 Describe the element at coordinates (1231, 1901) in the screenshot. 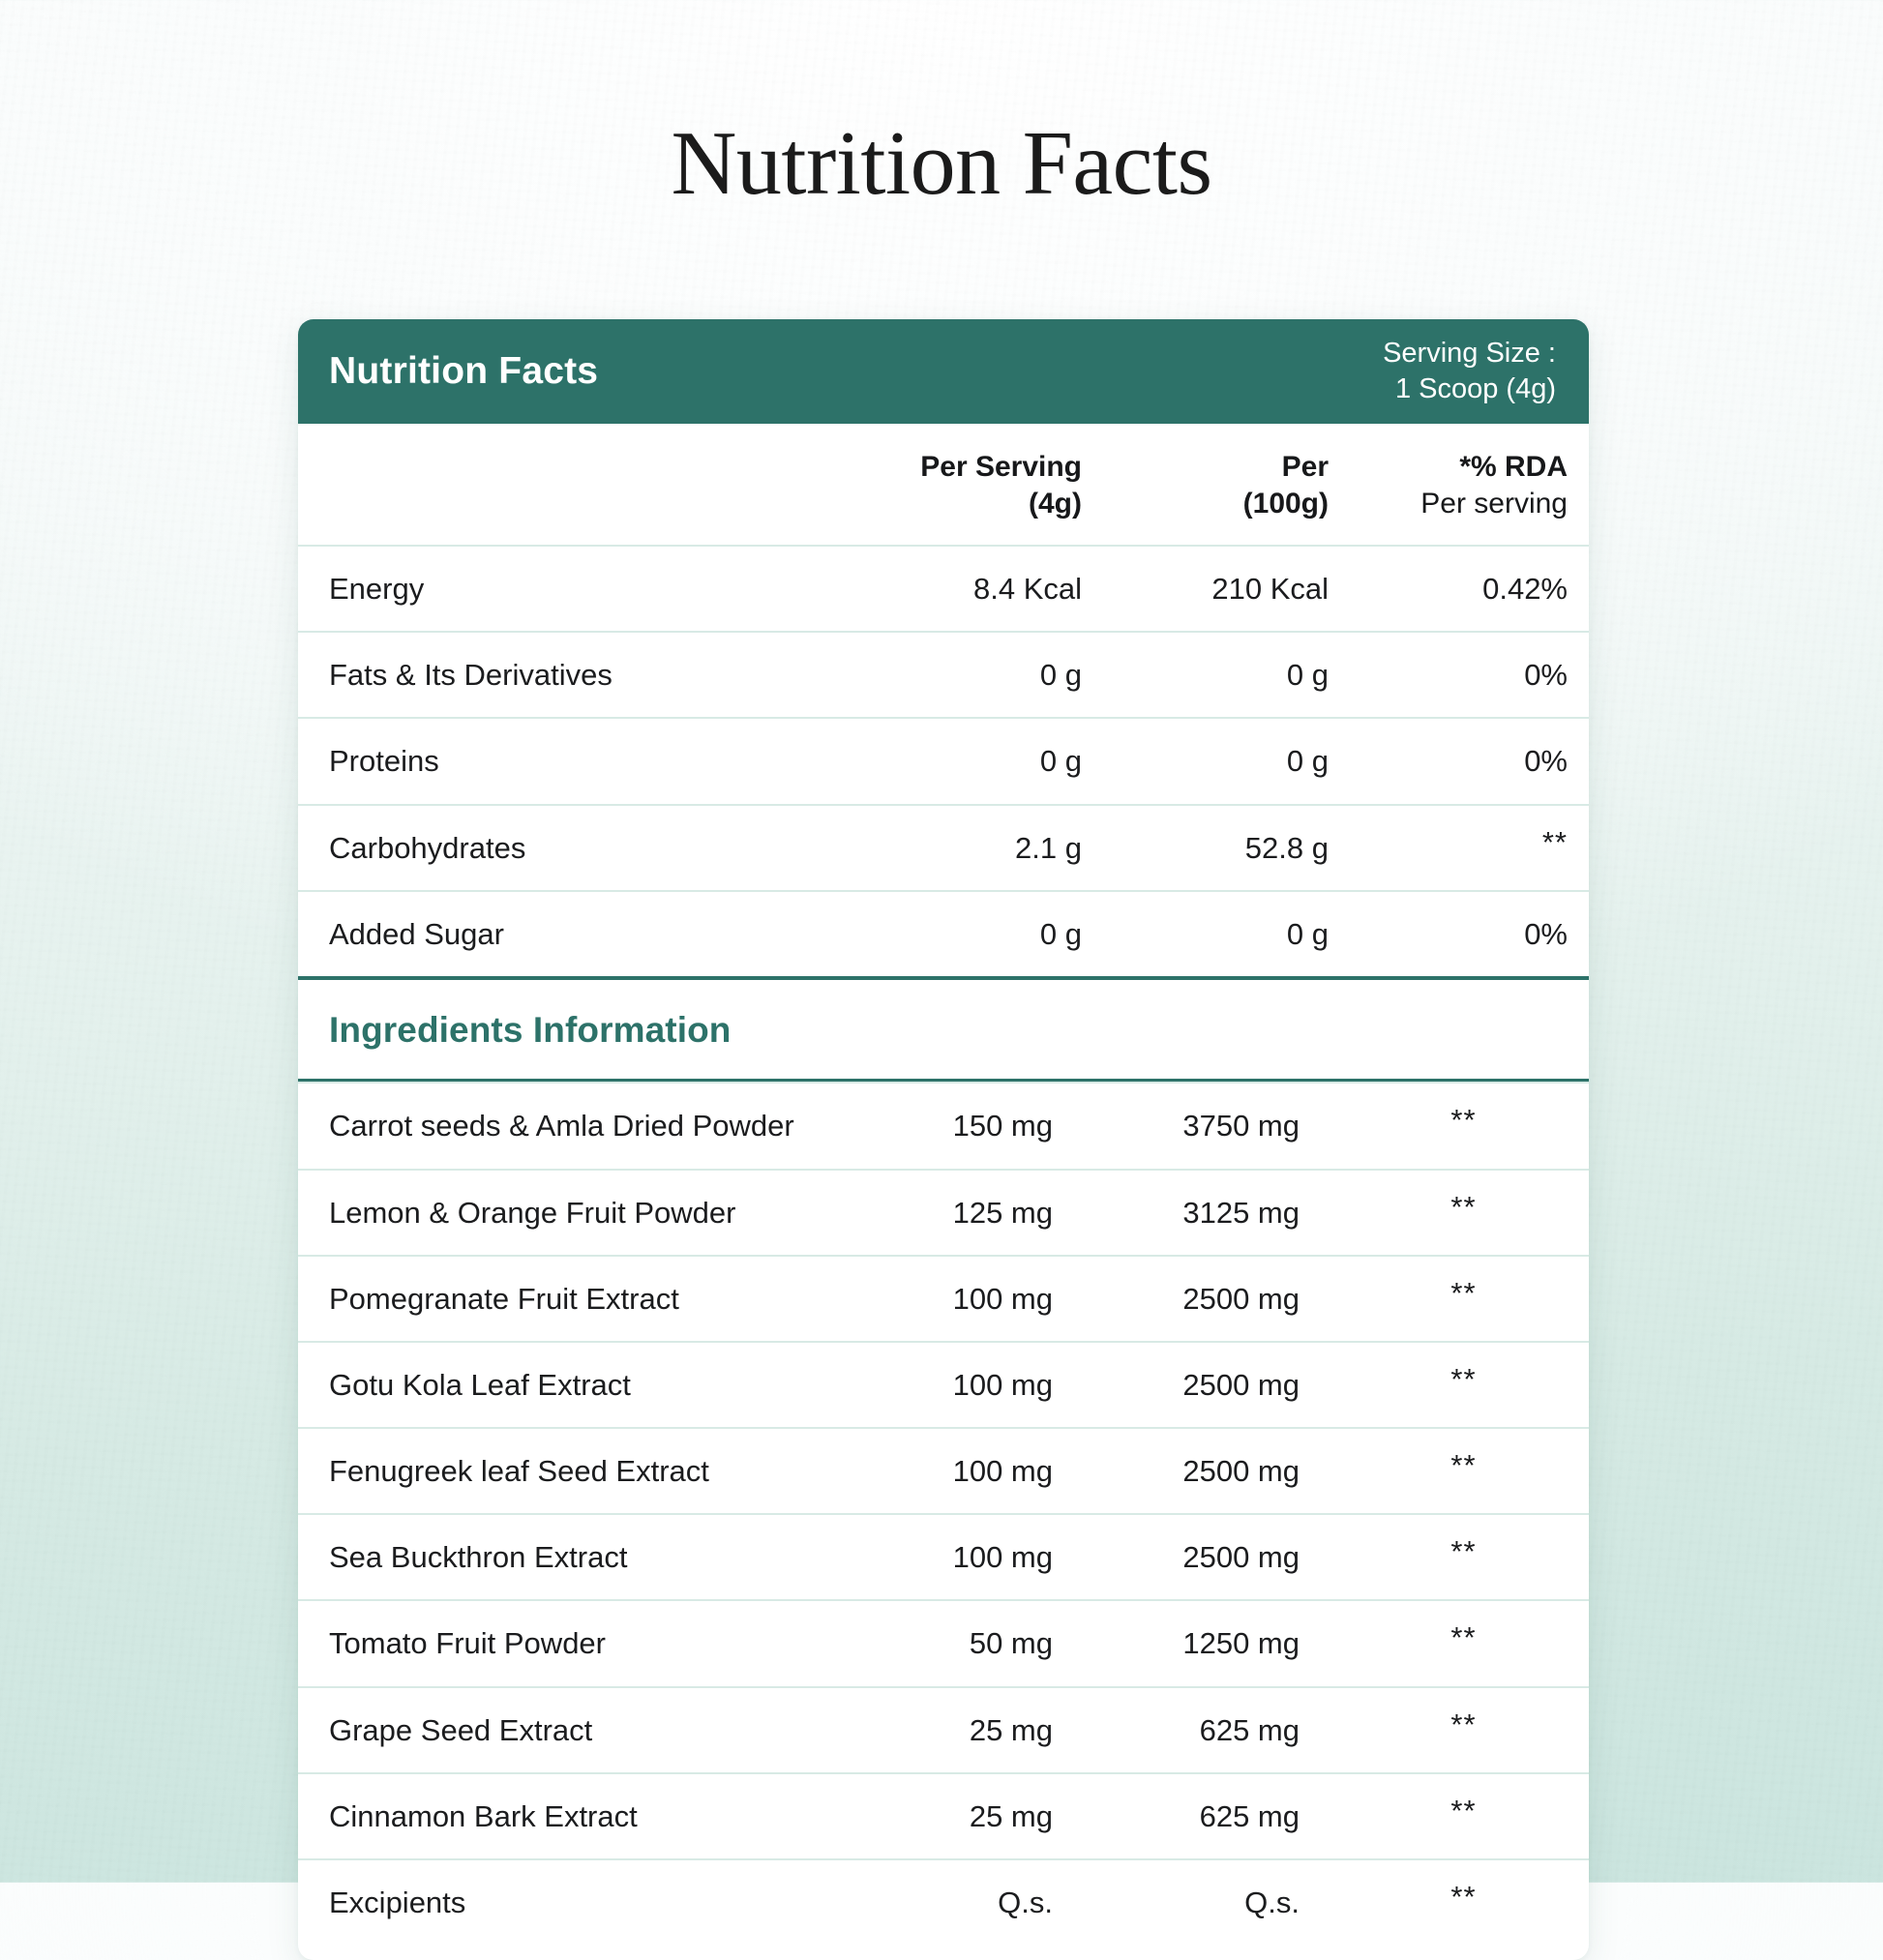

I see `row-per-100g: Q.s.` at that location.